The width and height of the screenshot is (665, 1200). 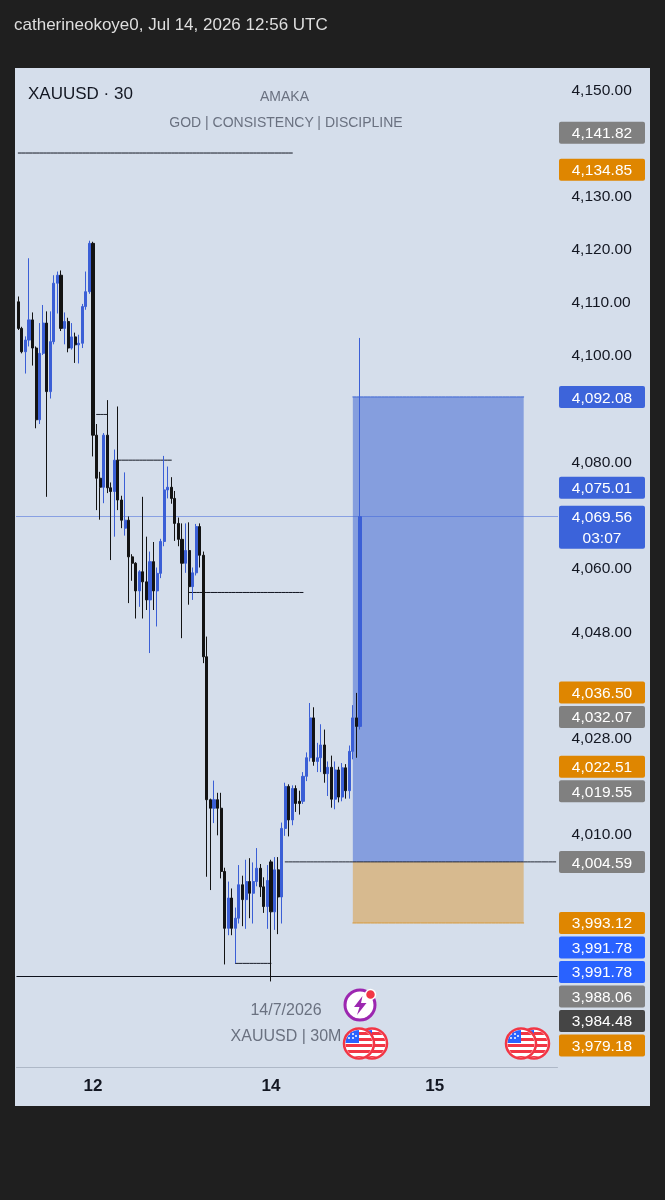 What do you see at coordinates (435, 1085) in the screenshot?
I see `x-tick-label: 15` at bounding box center [435, 1085].